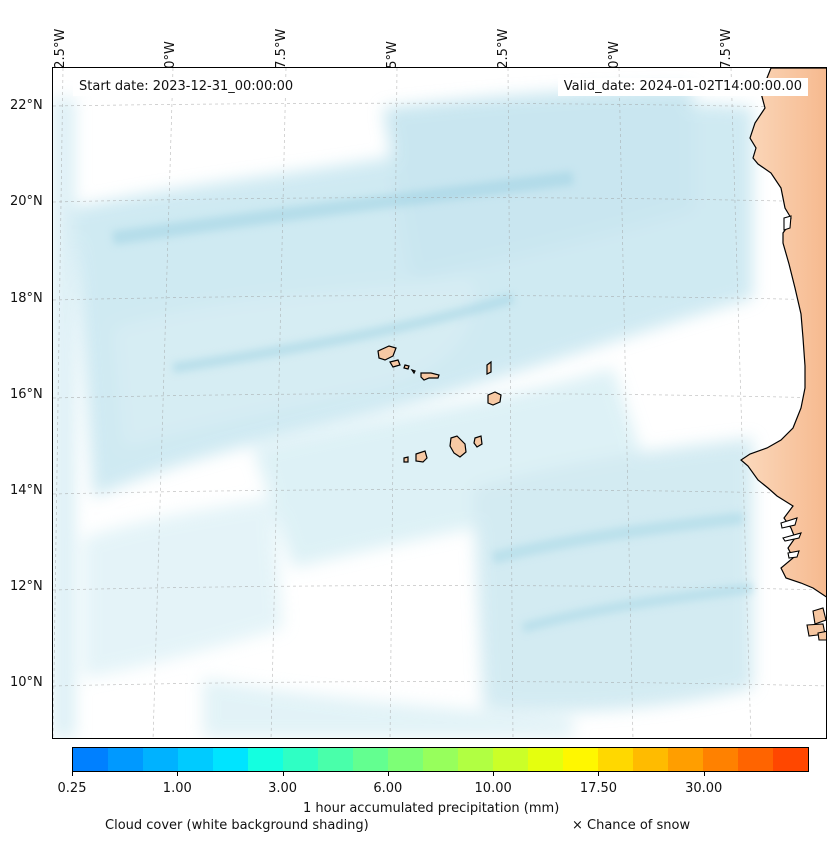  I want to click on snow-legend: × Chance of snow, so click(631, 825).